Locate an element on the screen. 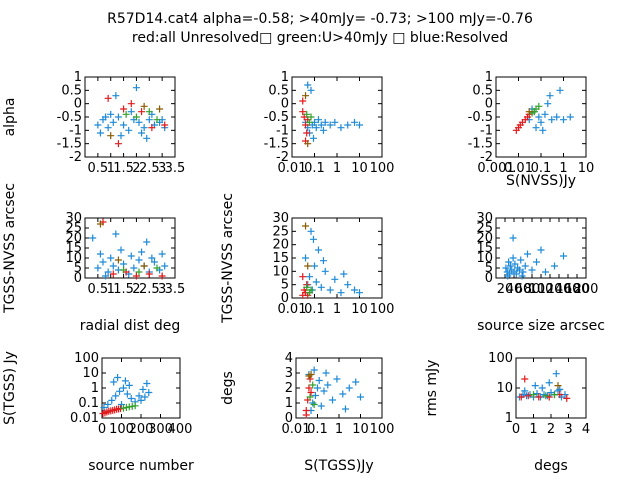 This screenshot has width=640, height=480. y-axis-label: rms mJy is located at coordinates (432, 388).